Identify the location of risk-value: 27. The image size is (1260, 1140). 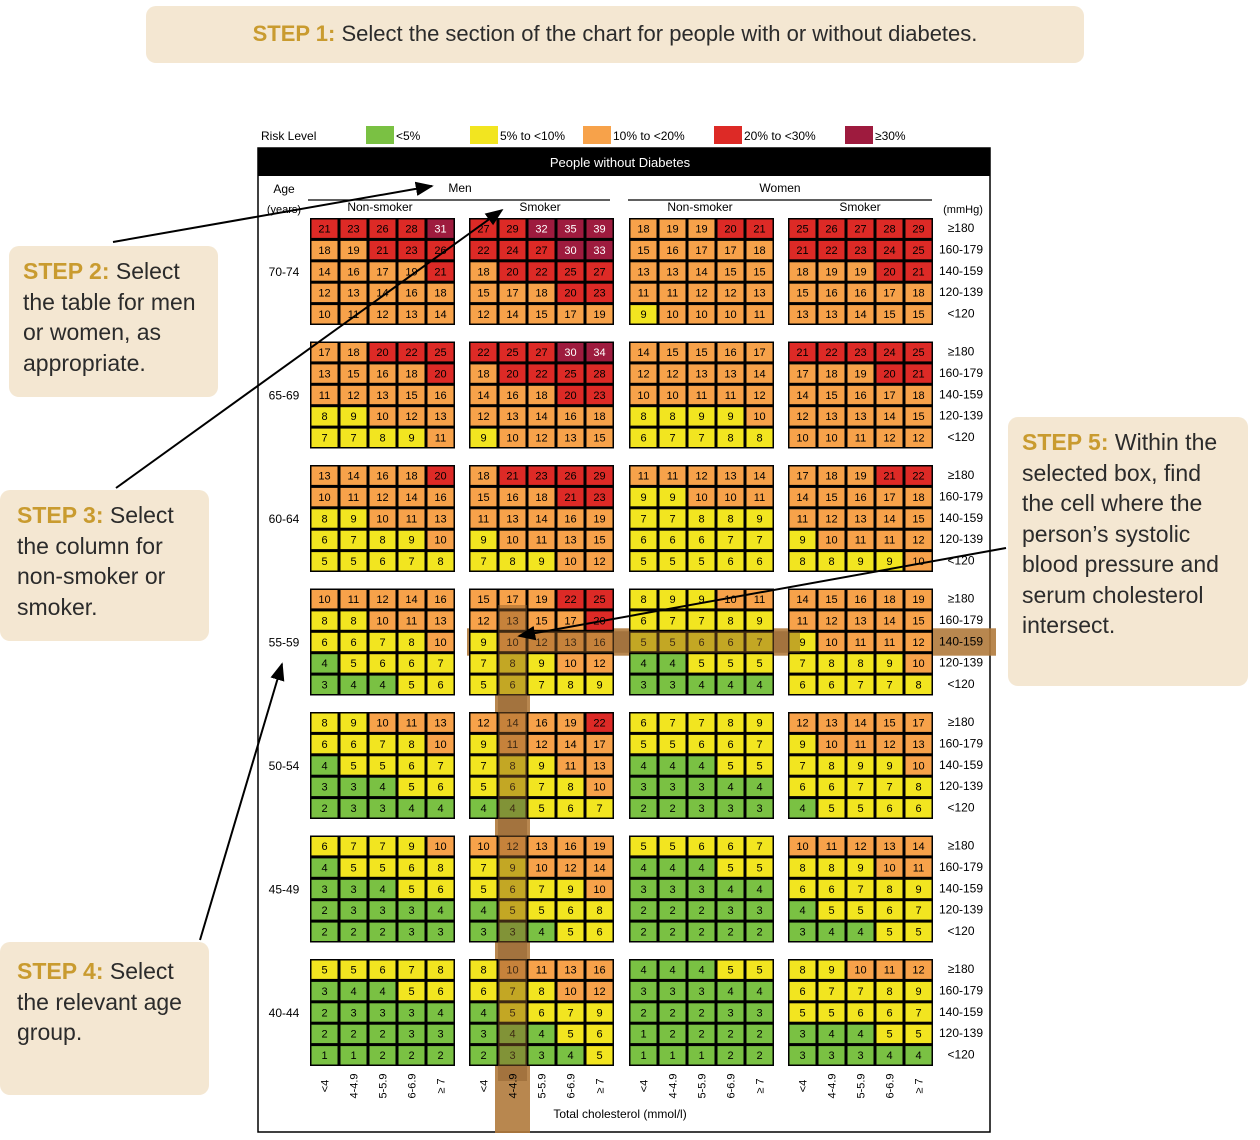
(541, 251).